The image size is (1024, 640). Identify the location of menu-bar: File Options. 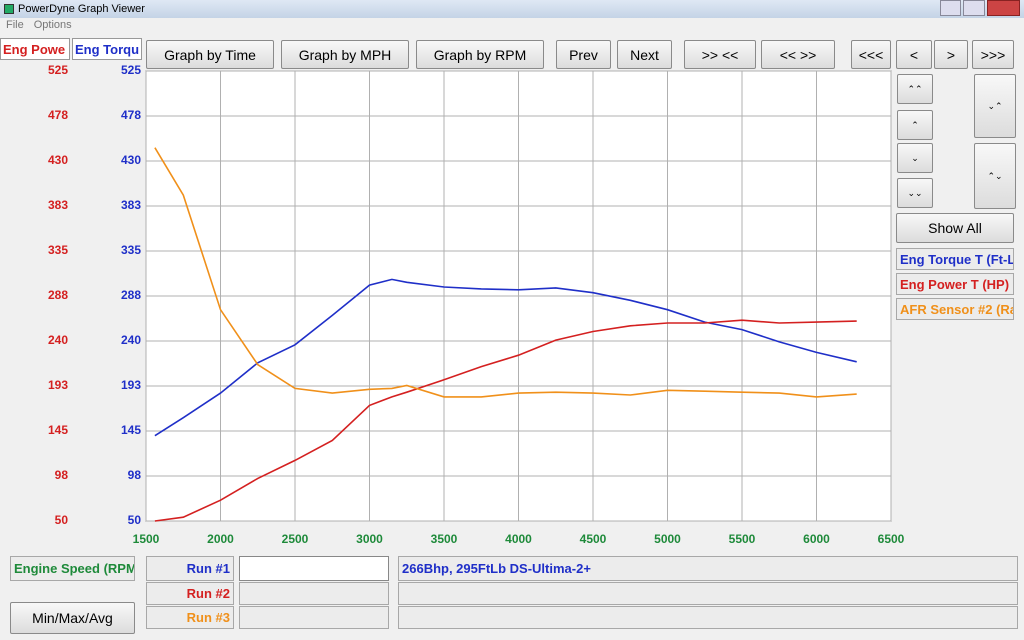
(512, 25).